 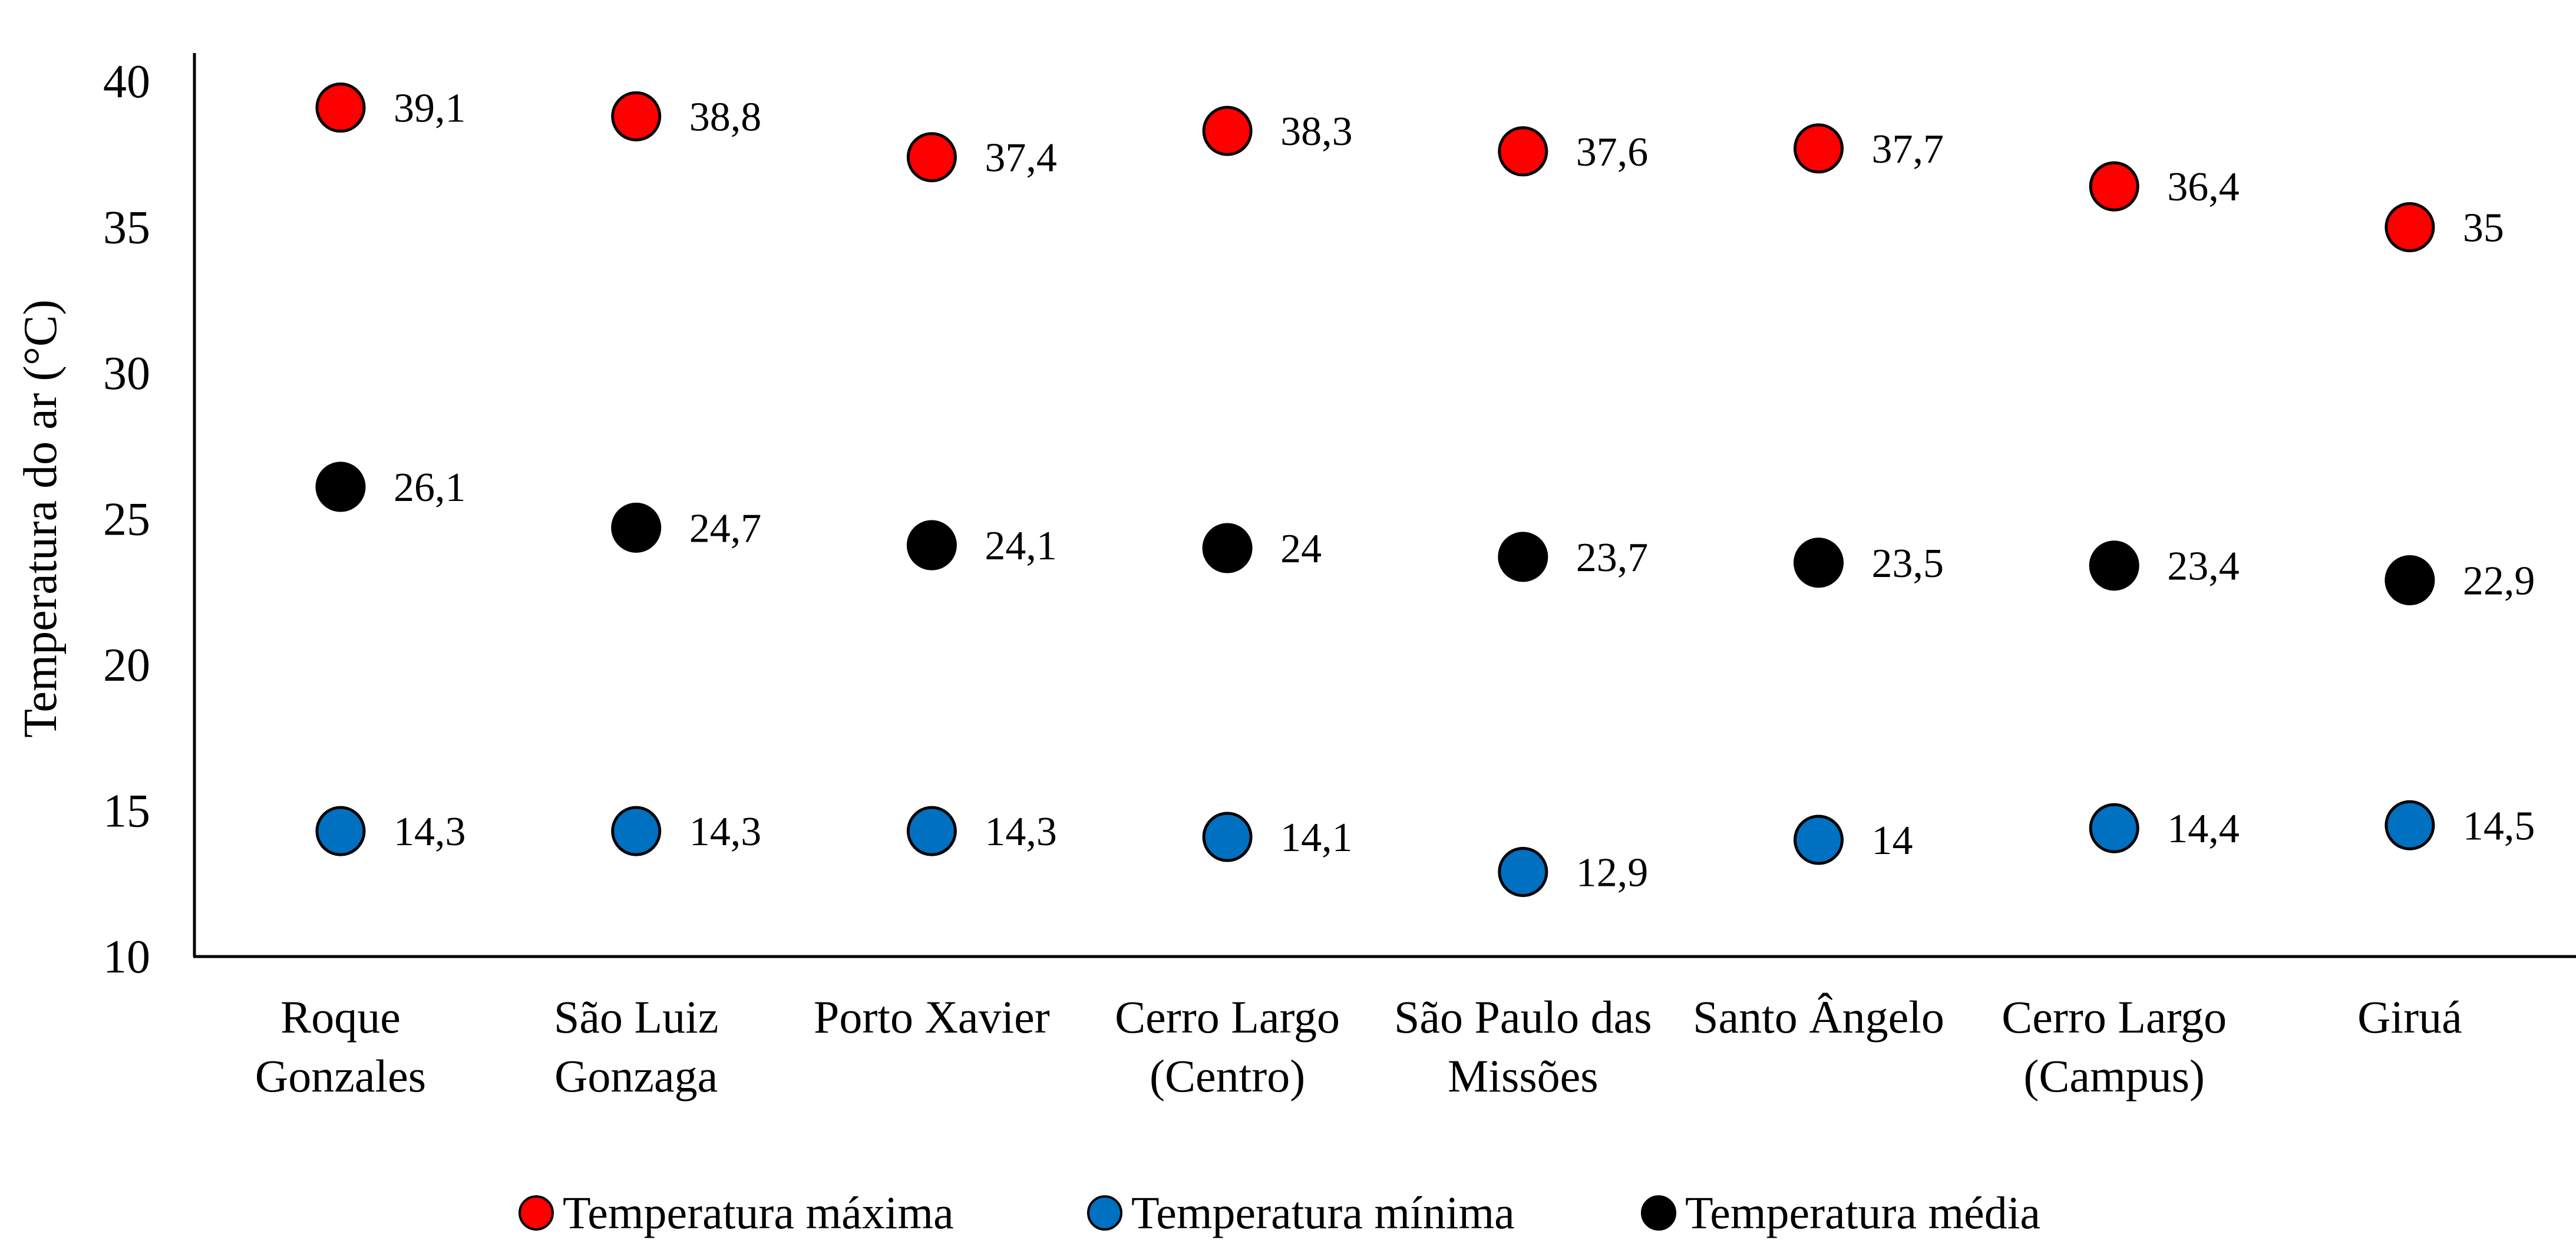 I want to click on data-label-temperatura-minima: 14,4, so click(x=2203, y=829).